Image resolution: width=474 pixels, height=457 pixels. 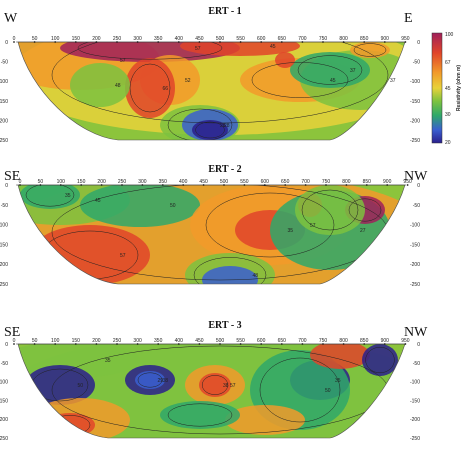 I want to click on x-tick-label: 450, so click(x=203, y=182).